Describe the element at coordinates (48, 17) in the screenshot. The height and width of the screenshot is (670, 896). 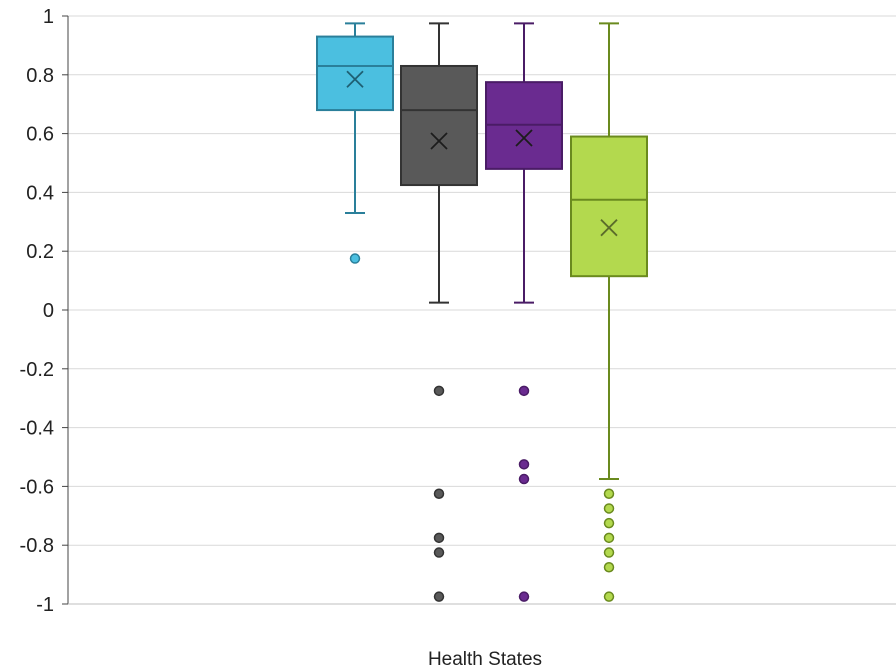
I see `y-tick-label: 1` at that location.